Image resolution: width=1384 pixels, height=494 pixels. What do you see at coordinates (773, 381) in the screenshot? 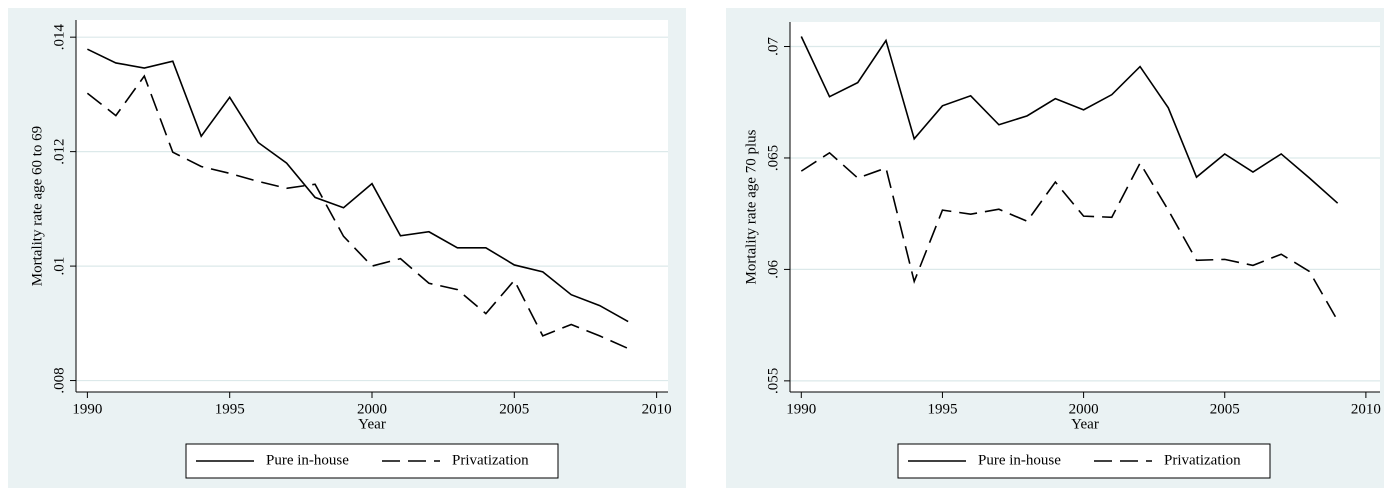
I see `y-tick-label: .055` at bounding box center [773, 381].